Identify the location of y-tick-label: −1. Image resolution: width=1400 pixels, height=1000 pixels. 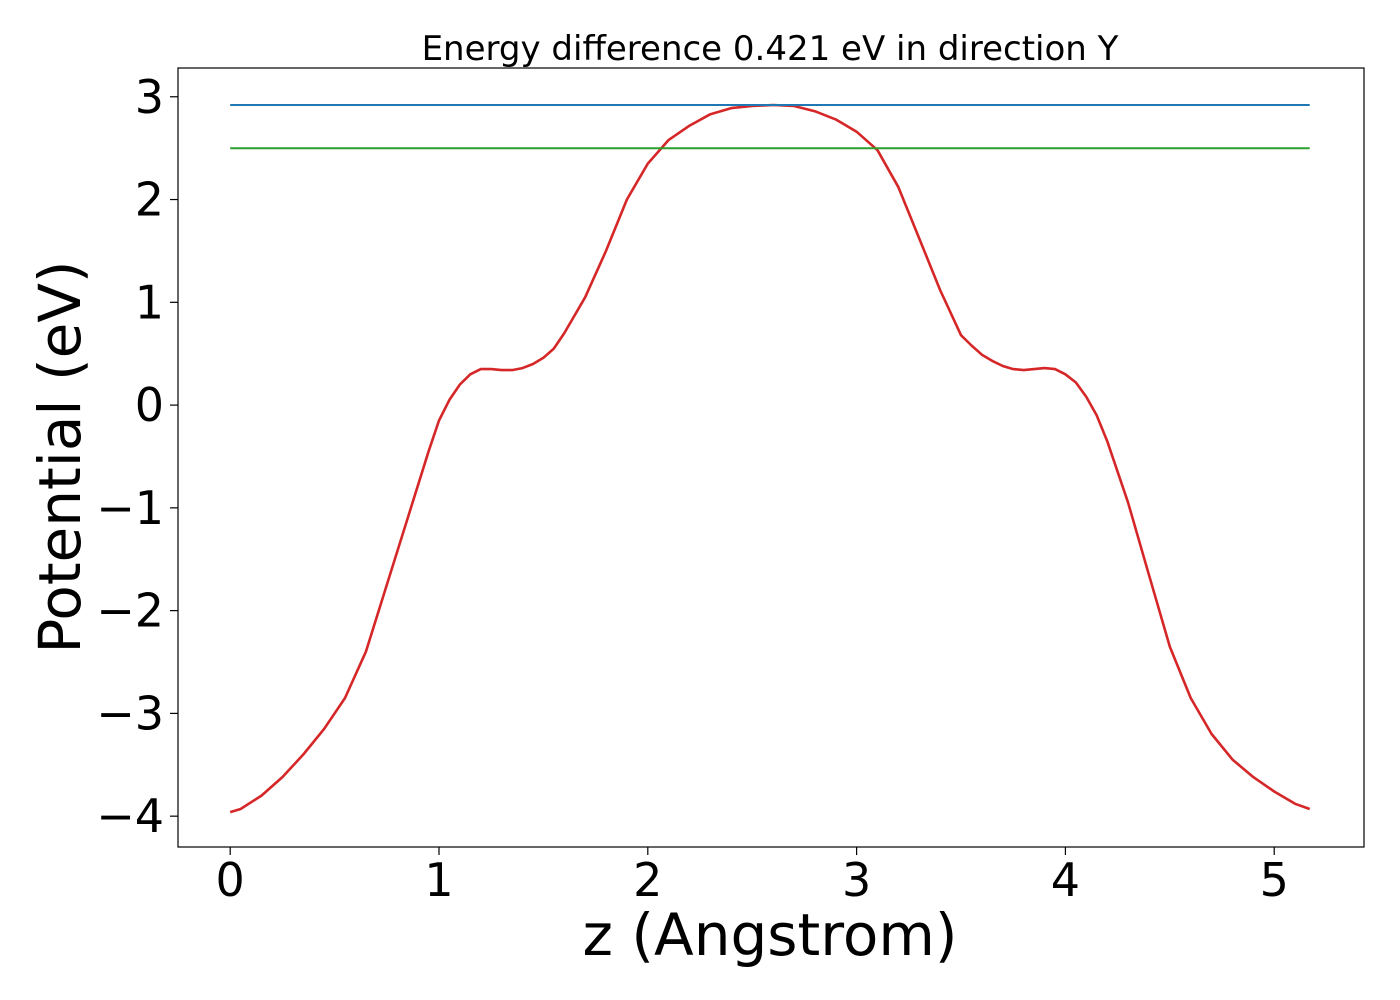
(130, 508).